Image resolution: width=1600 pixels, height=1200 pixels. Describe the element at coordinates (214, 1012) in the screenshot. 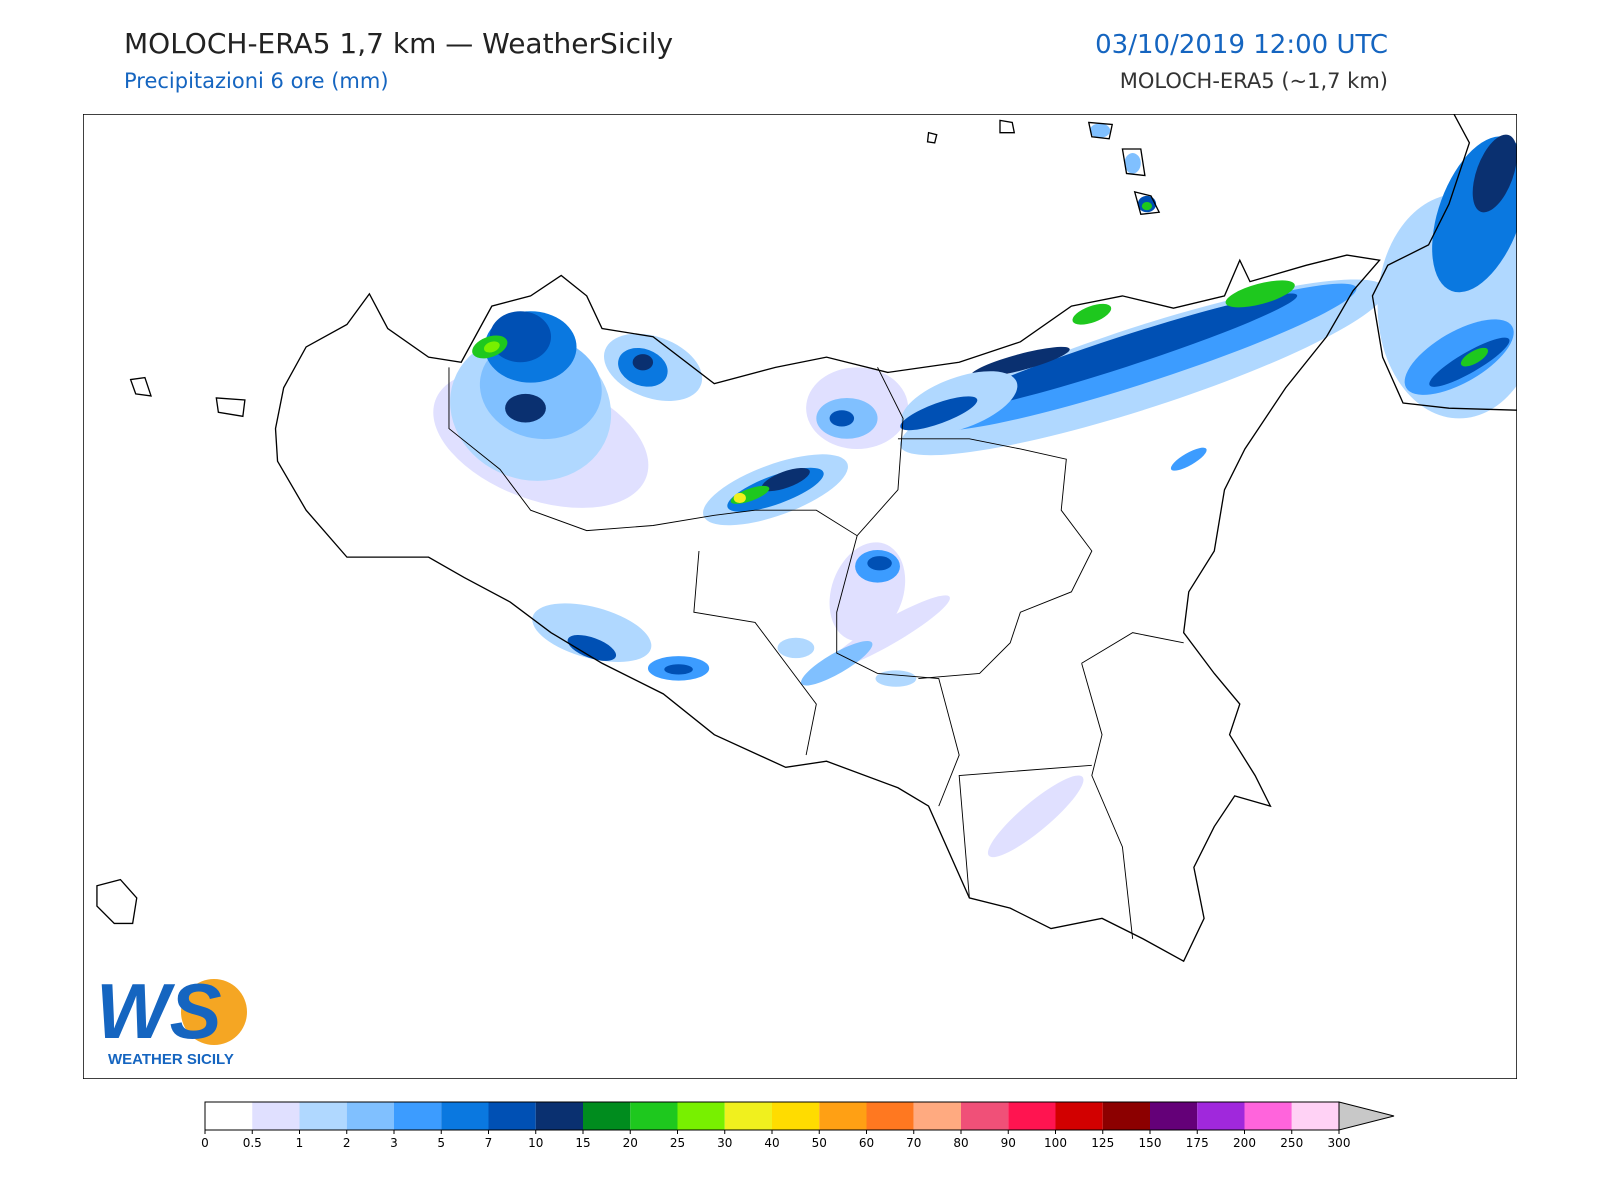

I see `logo-sun` at that location.